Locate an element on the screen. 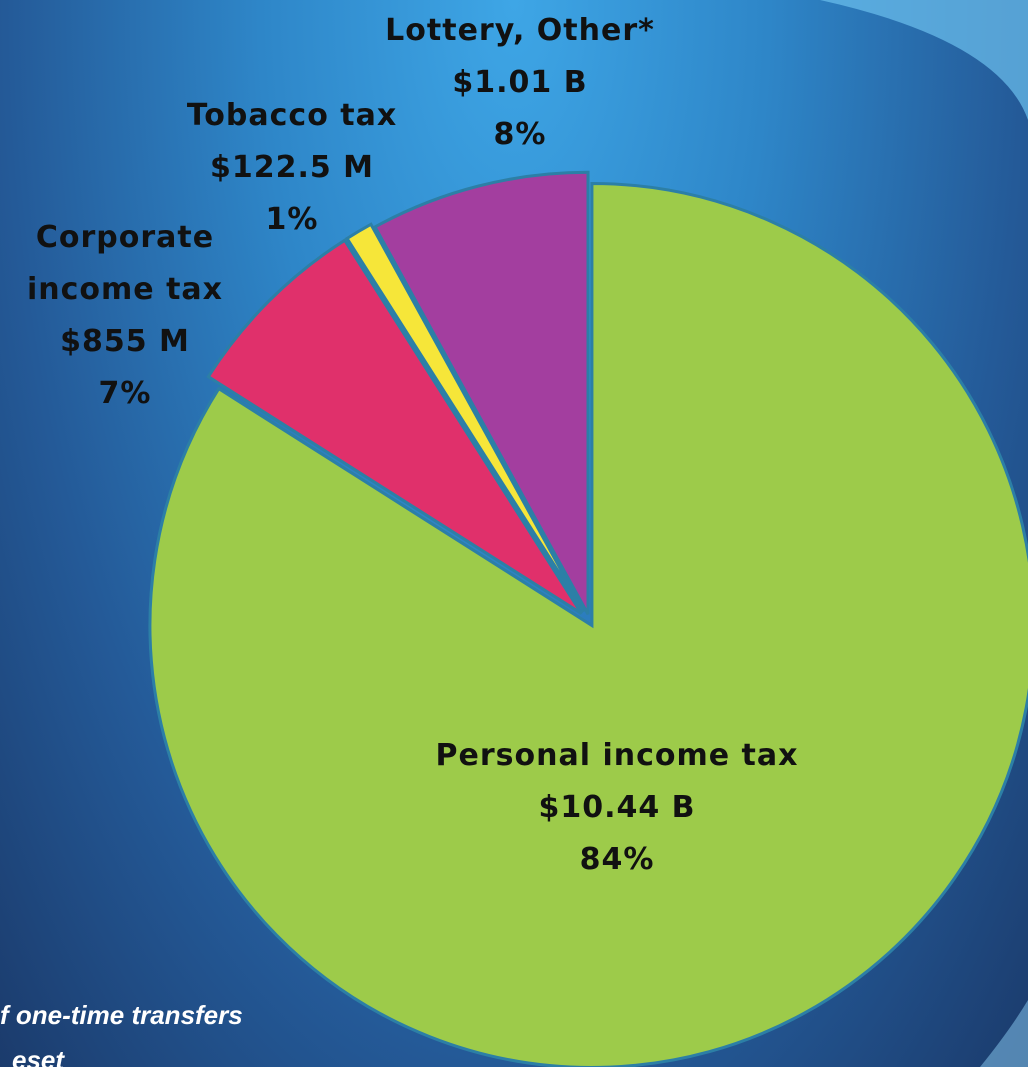 The image size is (1028, 1067). slice-label: Lottery, Other* is located at coordinates (520, 30).